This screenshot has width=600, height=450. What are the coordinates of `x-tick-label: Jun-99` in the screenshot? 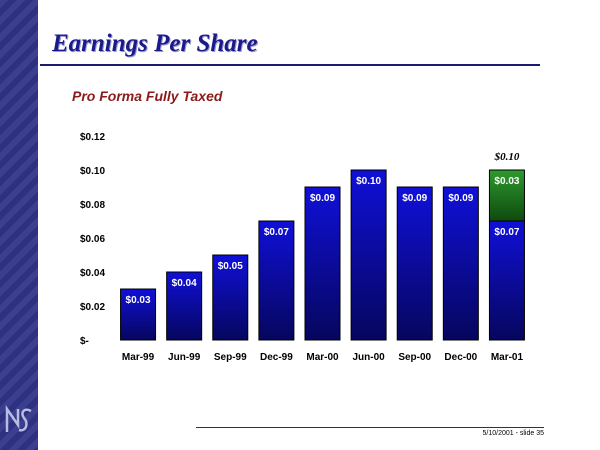 It's located at (184, 357).